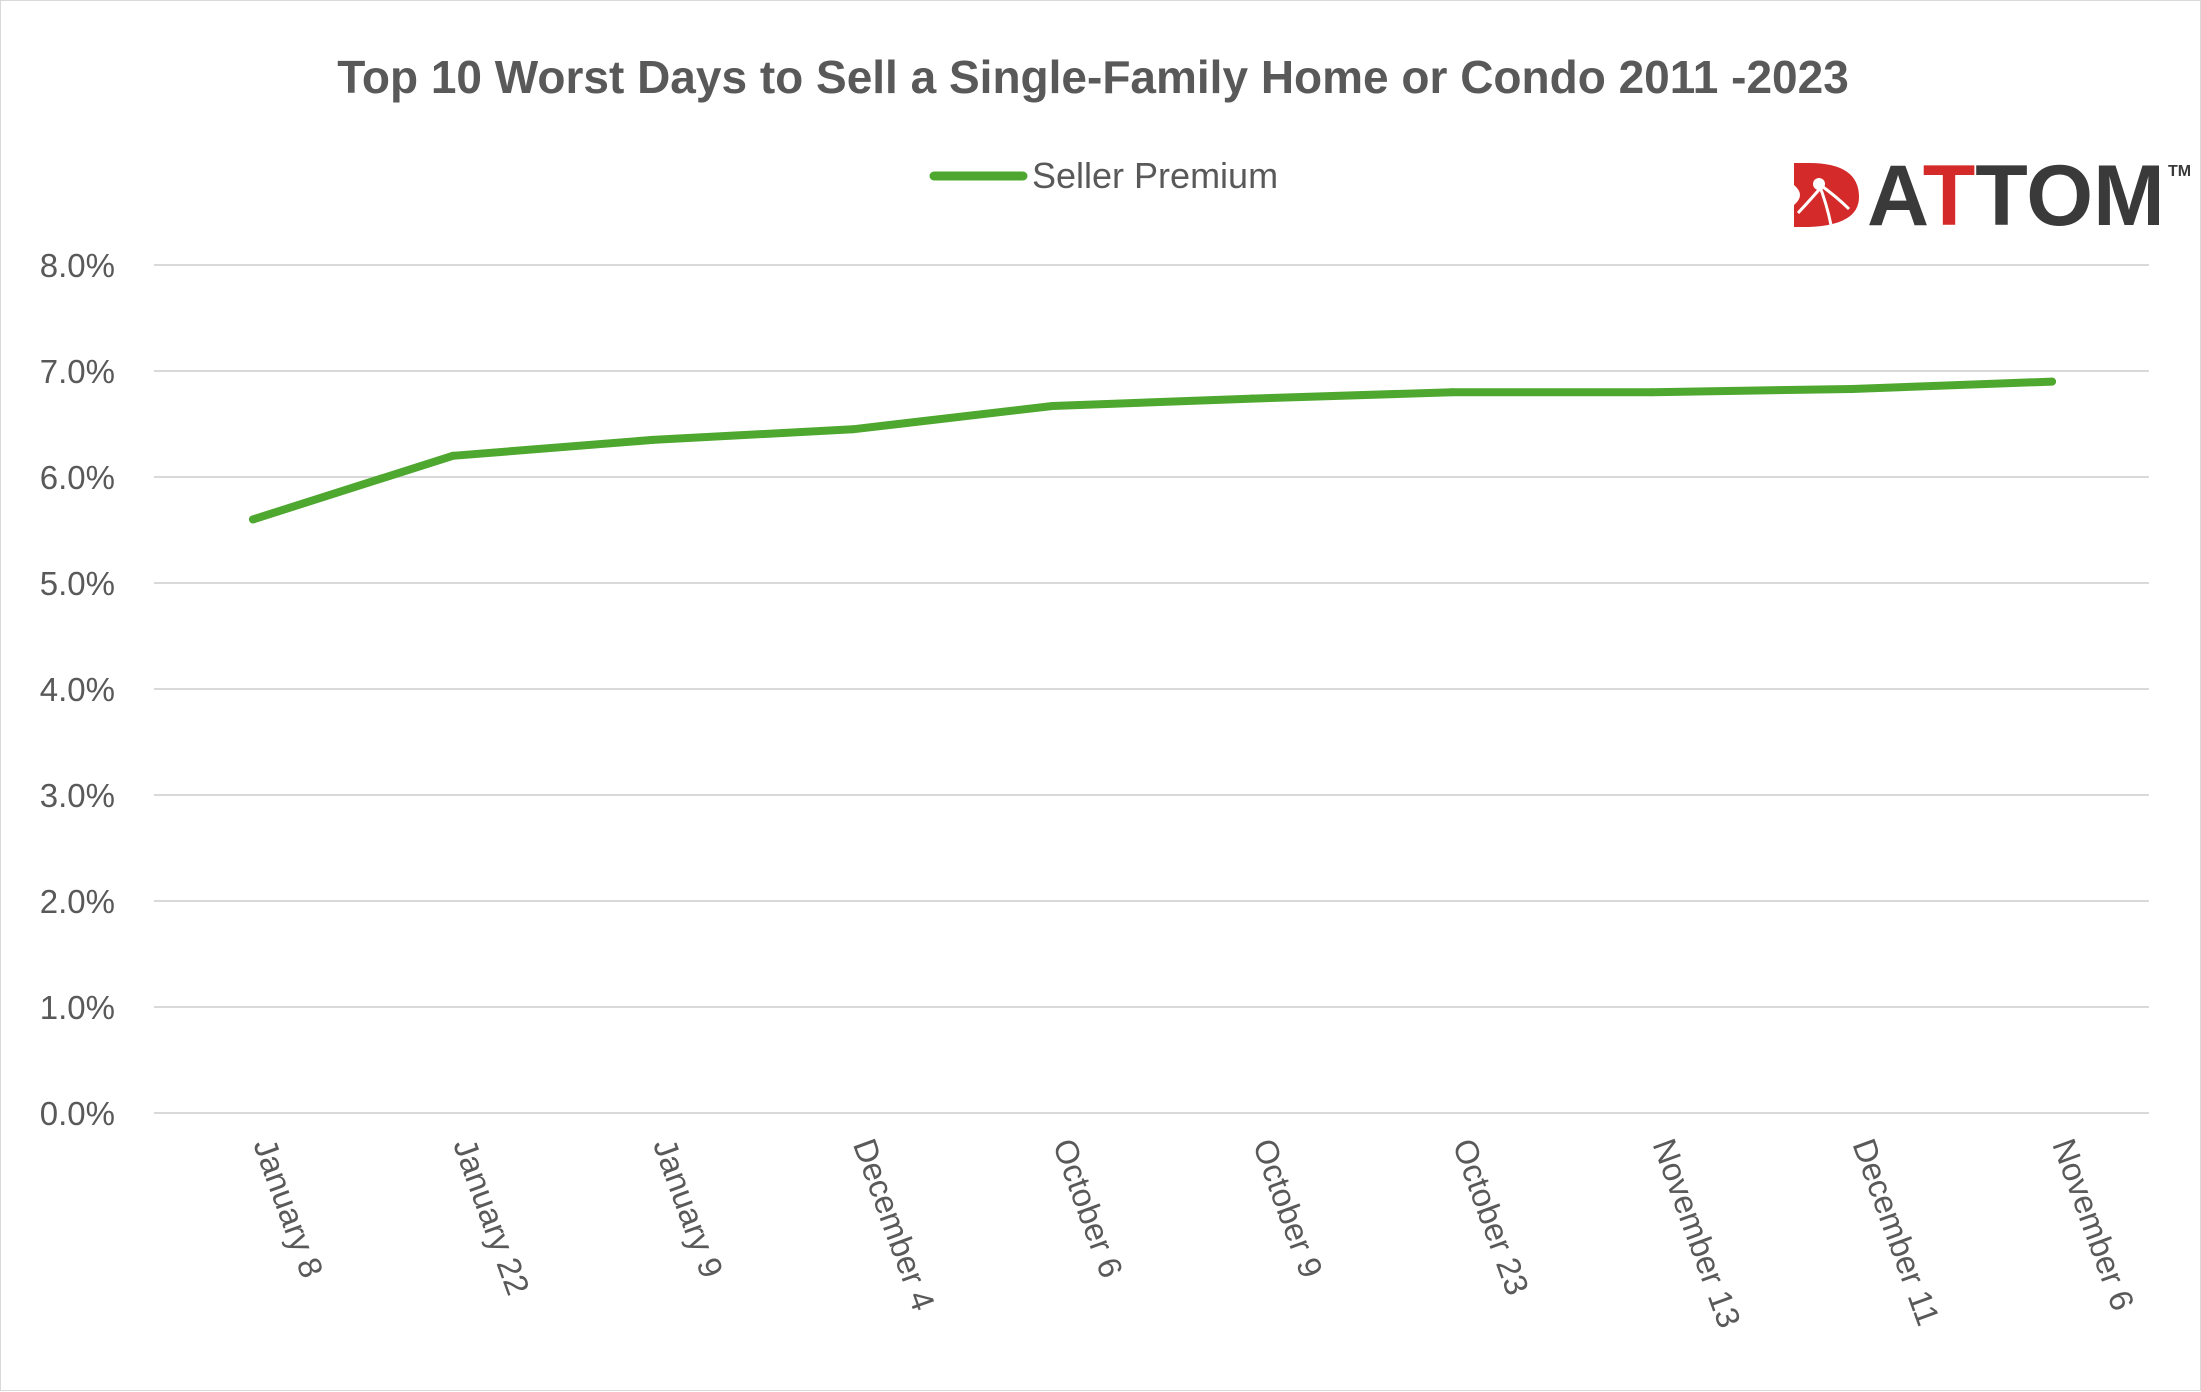 This screenshot has height=1392, width=2201. What do you see at coordinates (288, 1208) in the screenshot?
I see `x-category-label: January 8` at bounding box center [288, 1208].